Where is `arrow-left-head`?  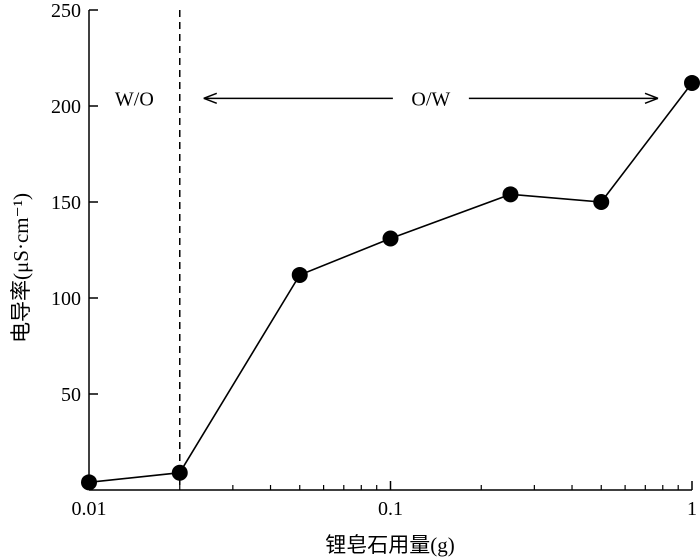 arrow-left-head is located at coordinates (210, 98).